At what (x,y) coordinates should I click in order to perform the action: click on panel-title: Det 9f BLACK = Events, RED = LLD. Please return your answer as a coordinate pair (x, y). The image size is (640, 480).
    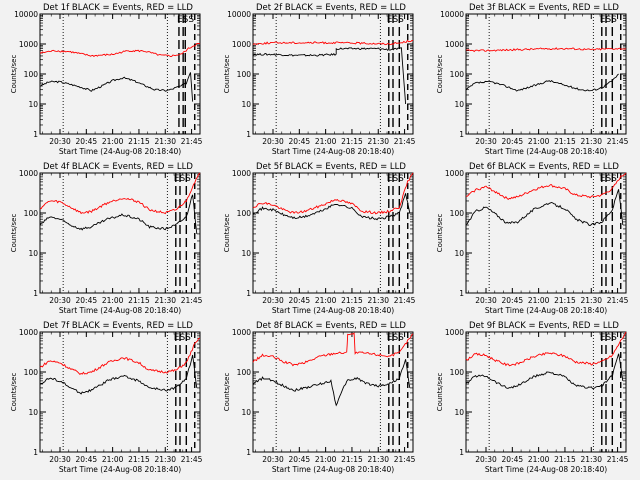
    Looking at the image, I should click on (544, 326).